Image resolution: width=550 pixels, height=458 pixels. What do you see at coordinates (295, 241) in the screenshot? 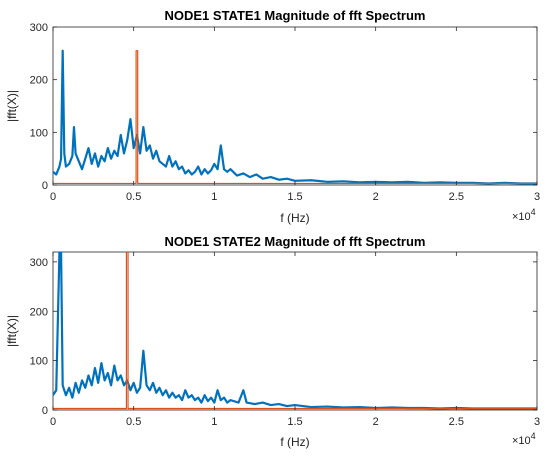
I see `chart-title: NODE1 STATE2 Magnitude of fft Spectrum` at bounding box center [295, 241].